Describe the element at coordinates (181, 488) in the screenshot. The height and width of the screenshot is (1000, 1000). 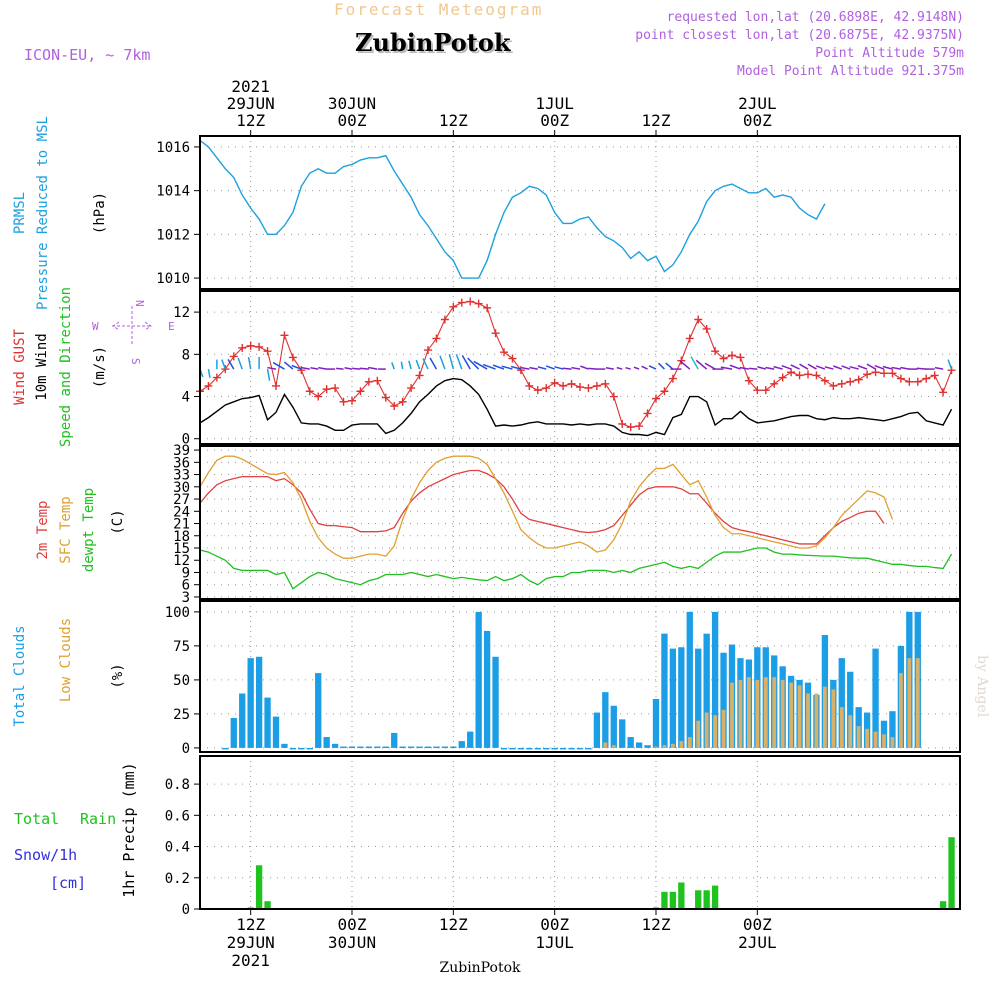
I see `temperature-ytick-label: 30` at that location.